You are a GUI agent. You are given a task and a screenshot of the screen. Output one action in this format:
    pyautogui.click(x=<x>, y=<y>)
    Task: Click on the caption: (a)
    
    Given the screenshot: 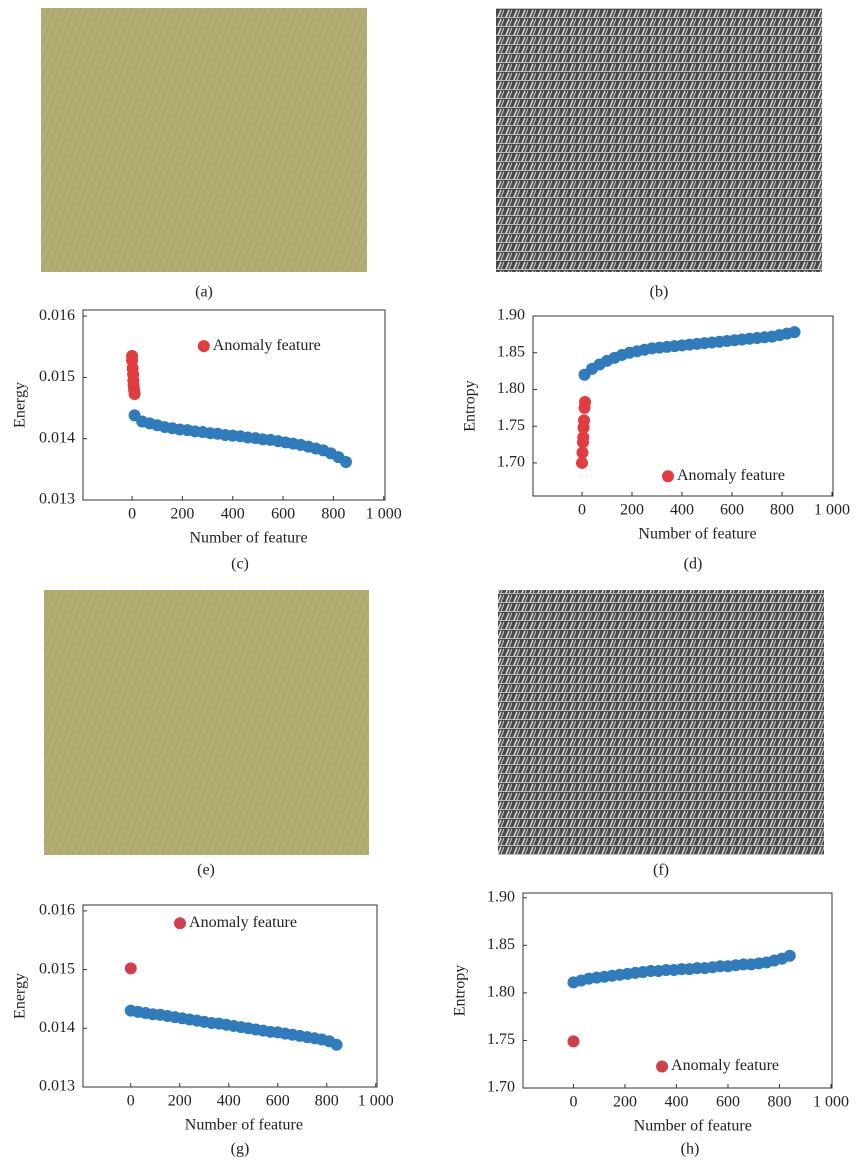 What is the action you would take?
    pyautogui.click(x=204, y=292)
    